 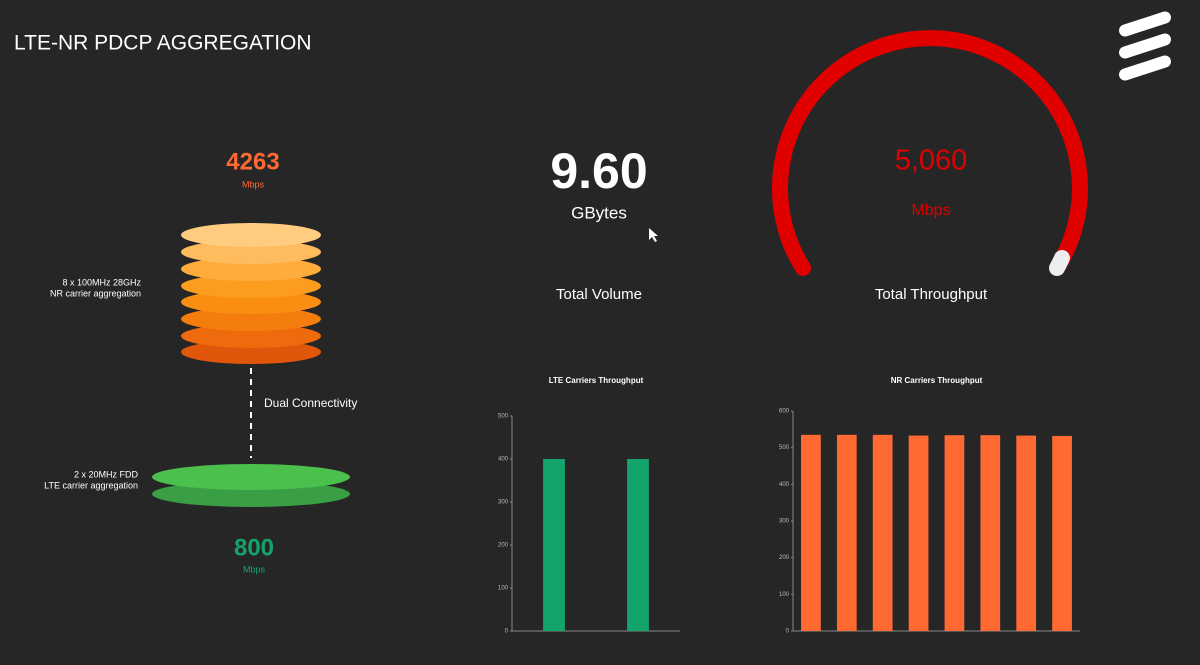 I want to click on page-title: LTE-NR PDCP AGGREGATION, so click(x=163, y=43).